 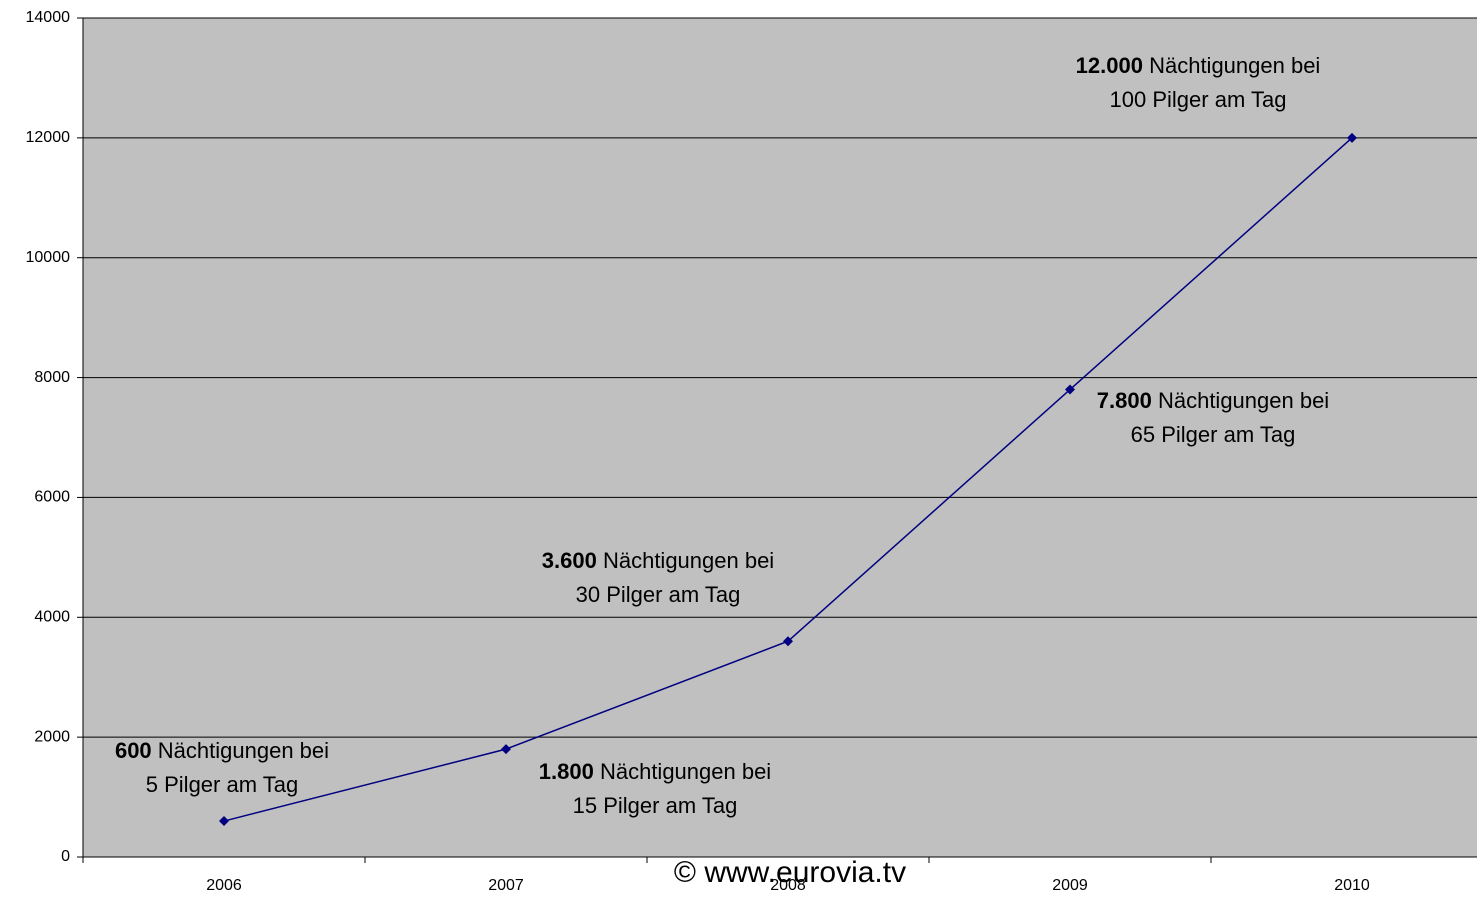 What do you see at coordinates (222, 784) in the screenshot?
I see `annotation-line2: 5 Pilger am Tag` at bounding box center [222, 784].